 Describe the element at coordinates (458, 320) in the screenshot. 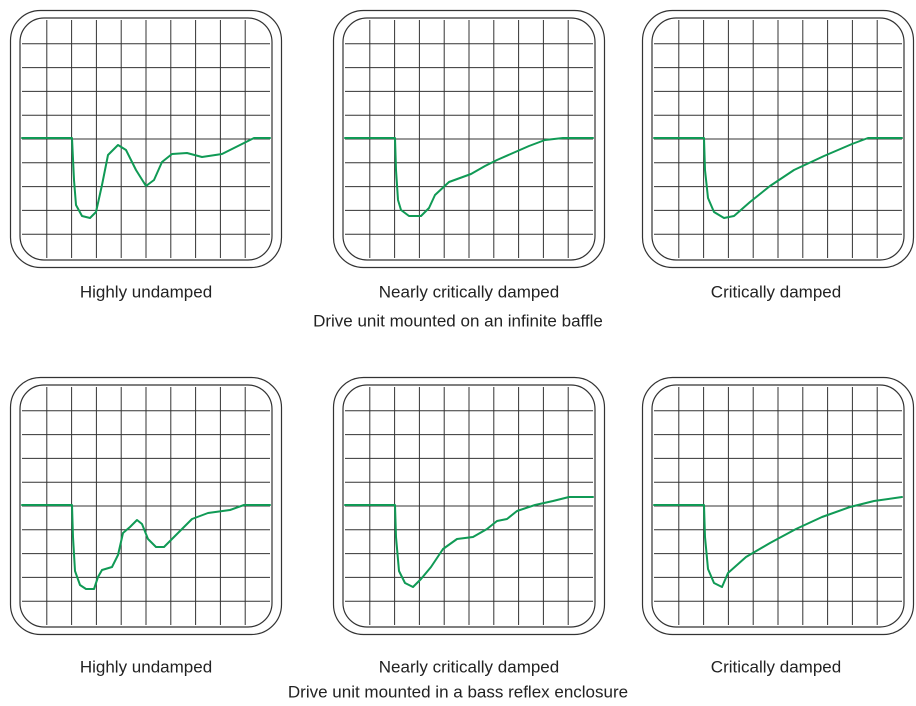

I see `row-caption: Drive unit mounted on an infinite baffle` at that location.